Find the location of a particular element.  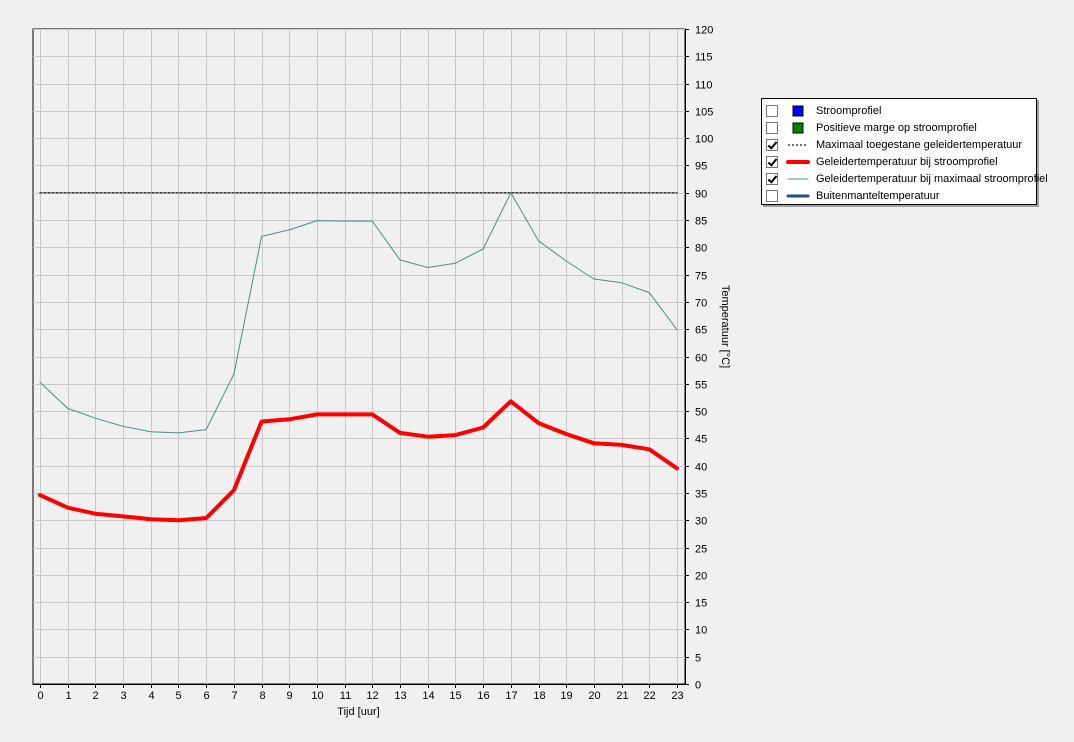

x-tick-label: 10 is located at coordinates (317, 696).